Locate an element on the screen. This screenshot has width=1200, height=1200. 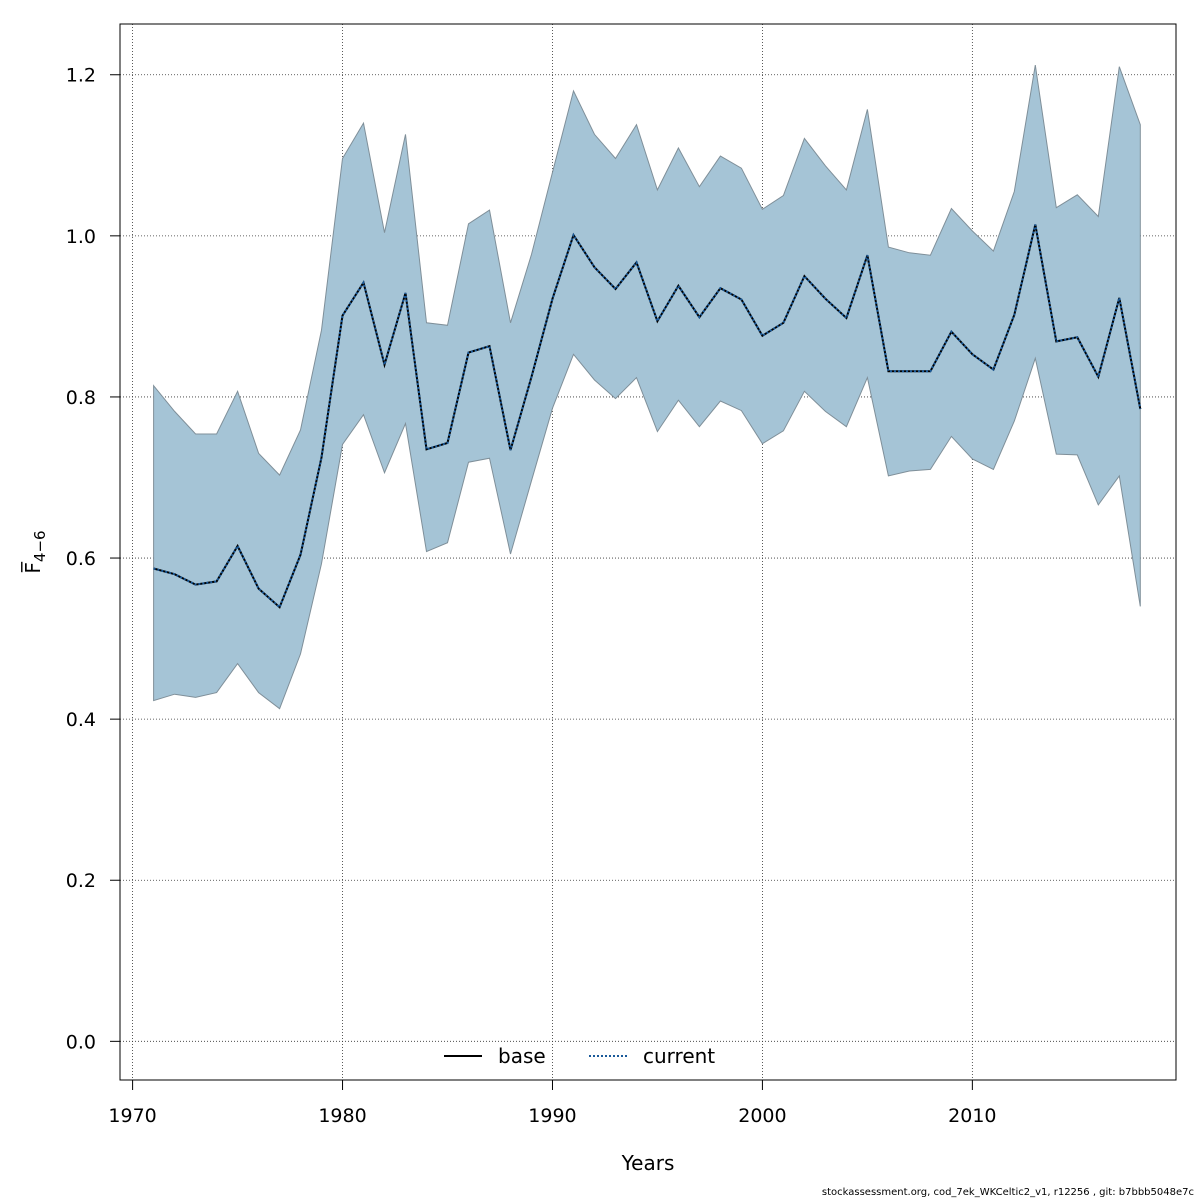
y-tick-label-0.8: 0.8 is located at coordinates (81, 398).